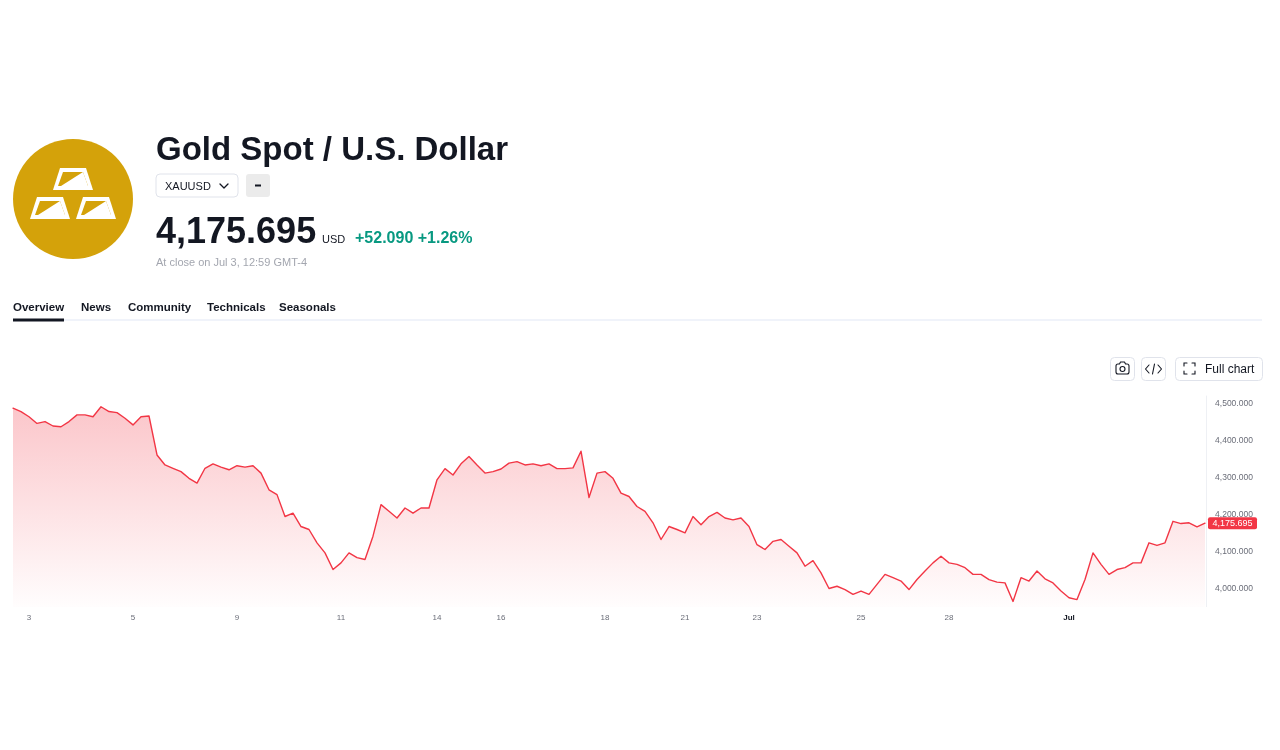 This screenshot has height=750, width=1280. What do you see at coordinates (188, 185) in the screenshot?
I see `chart-subtitle: XAUUSD` at bounding box center [188, 185].